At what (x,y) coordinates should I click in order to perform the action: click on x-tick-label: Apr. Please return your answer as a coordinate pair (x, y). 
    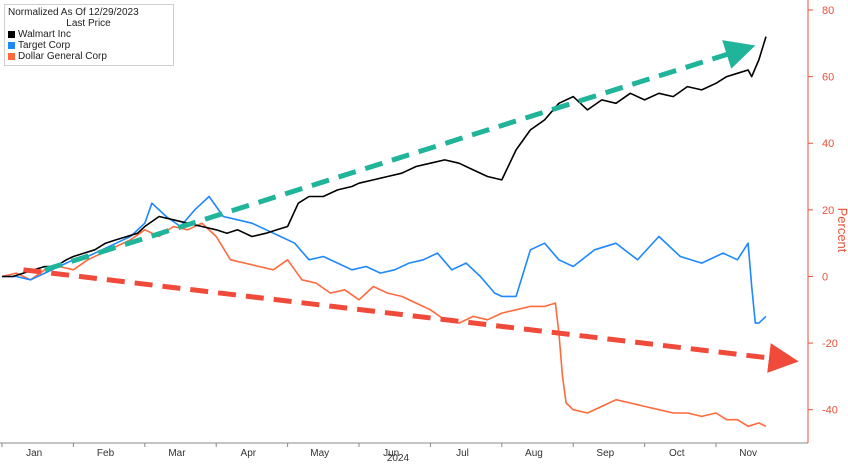
    Looking at the image, I should click on (249, 453).